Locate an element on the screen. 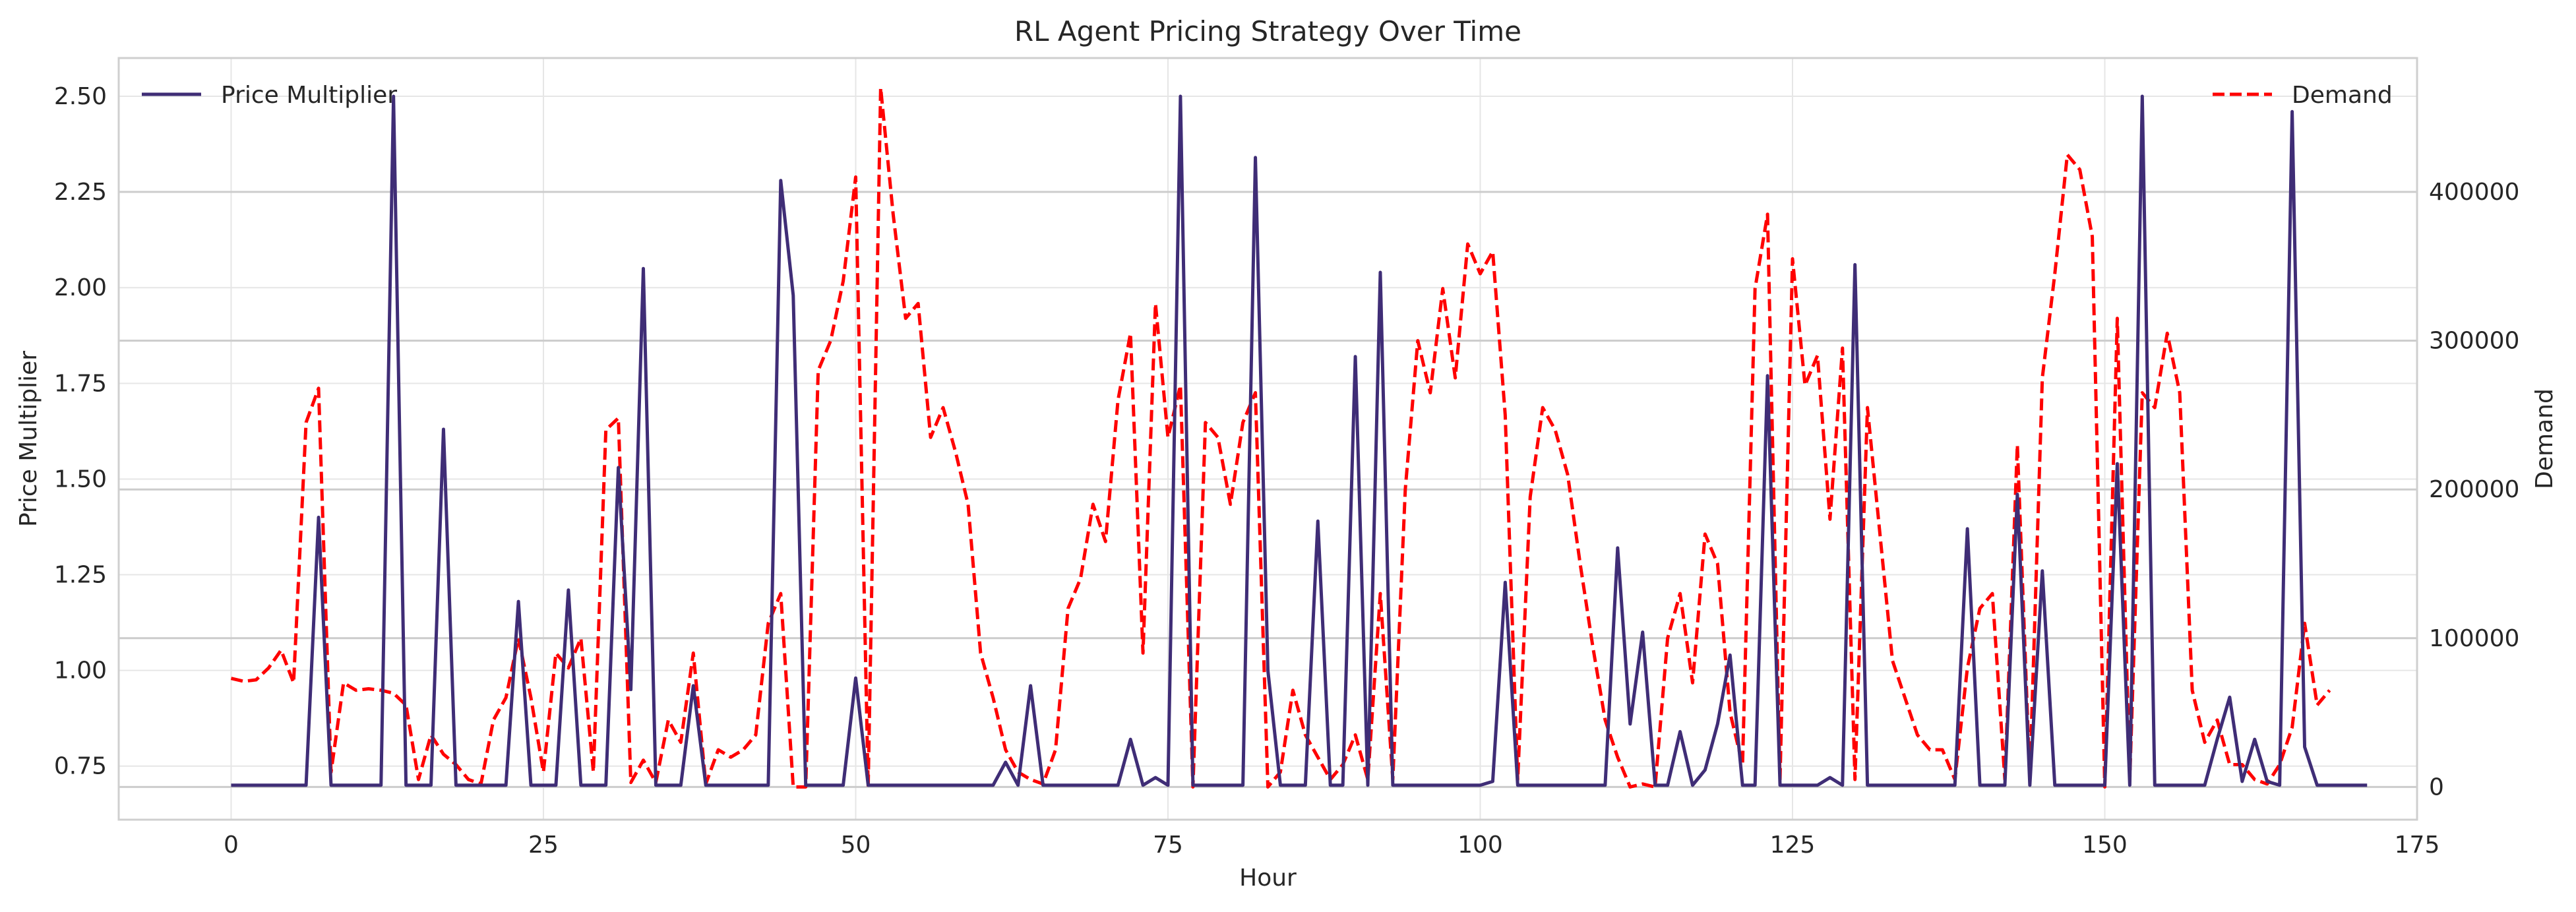 The width and height of the screenshot is (2576, 912). y-left-axis-label: Price Multiplier is located at coordinates (28, 439).